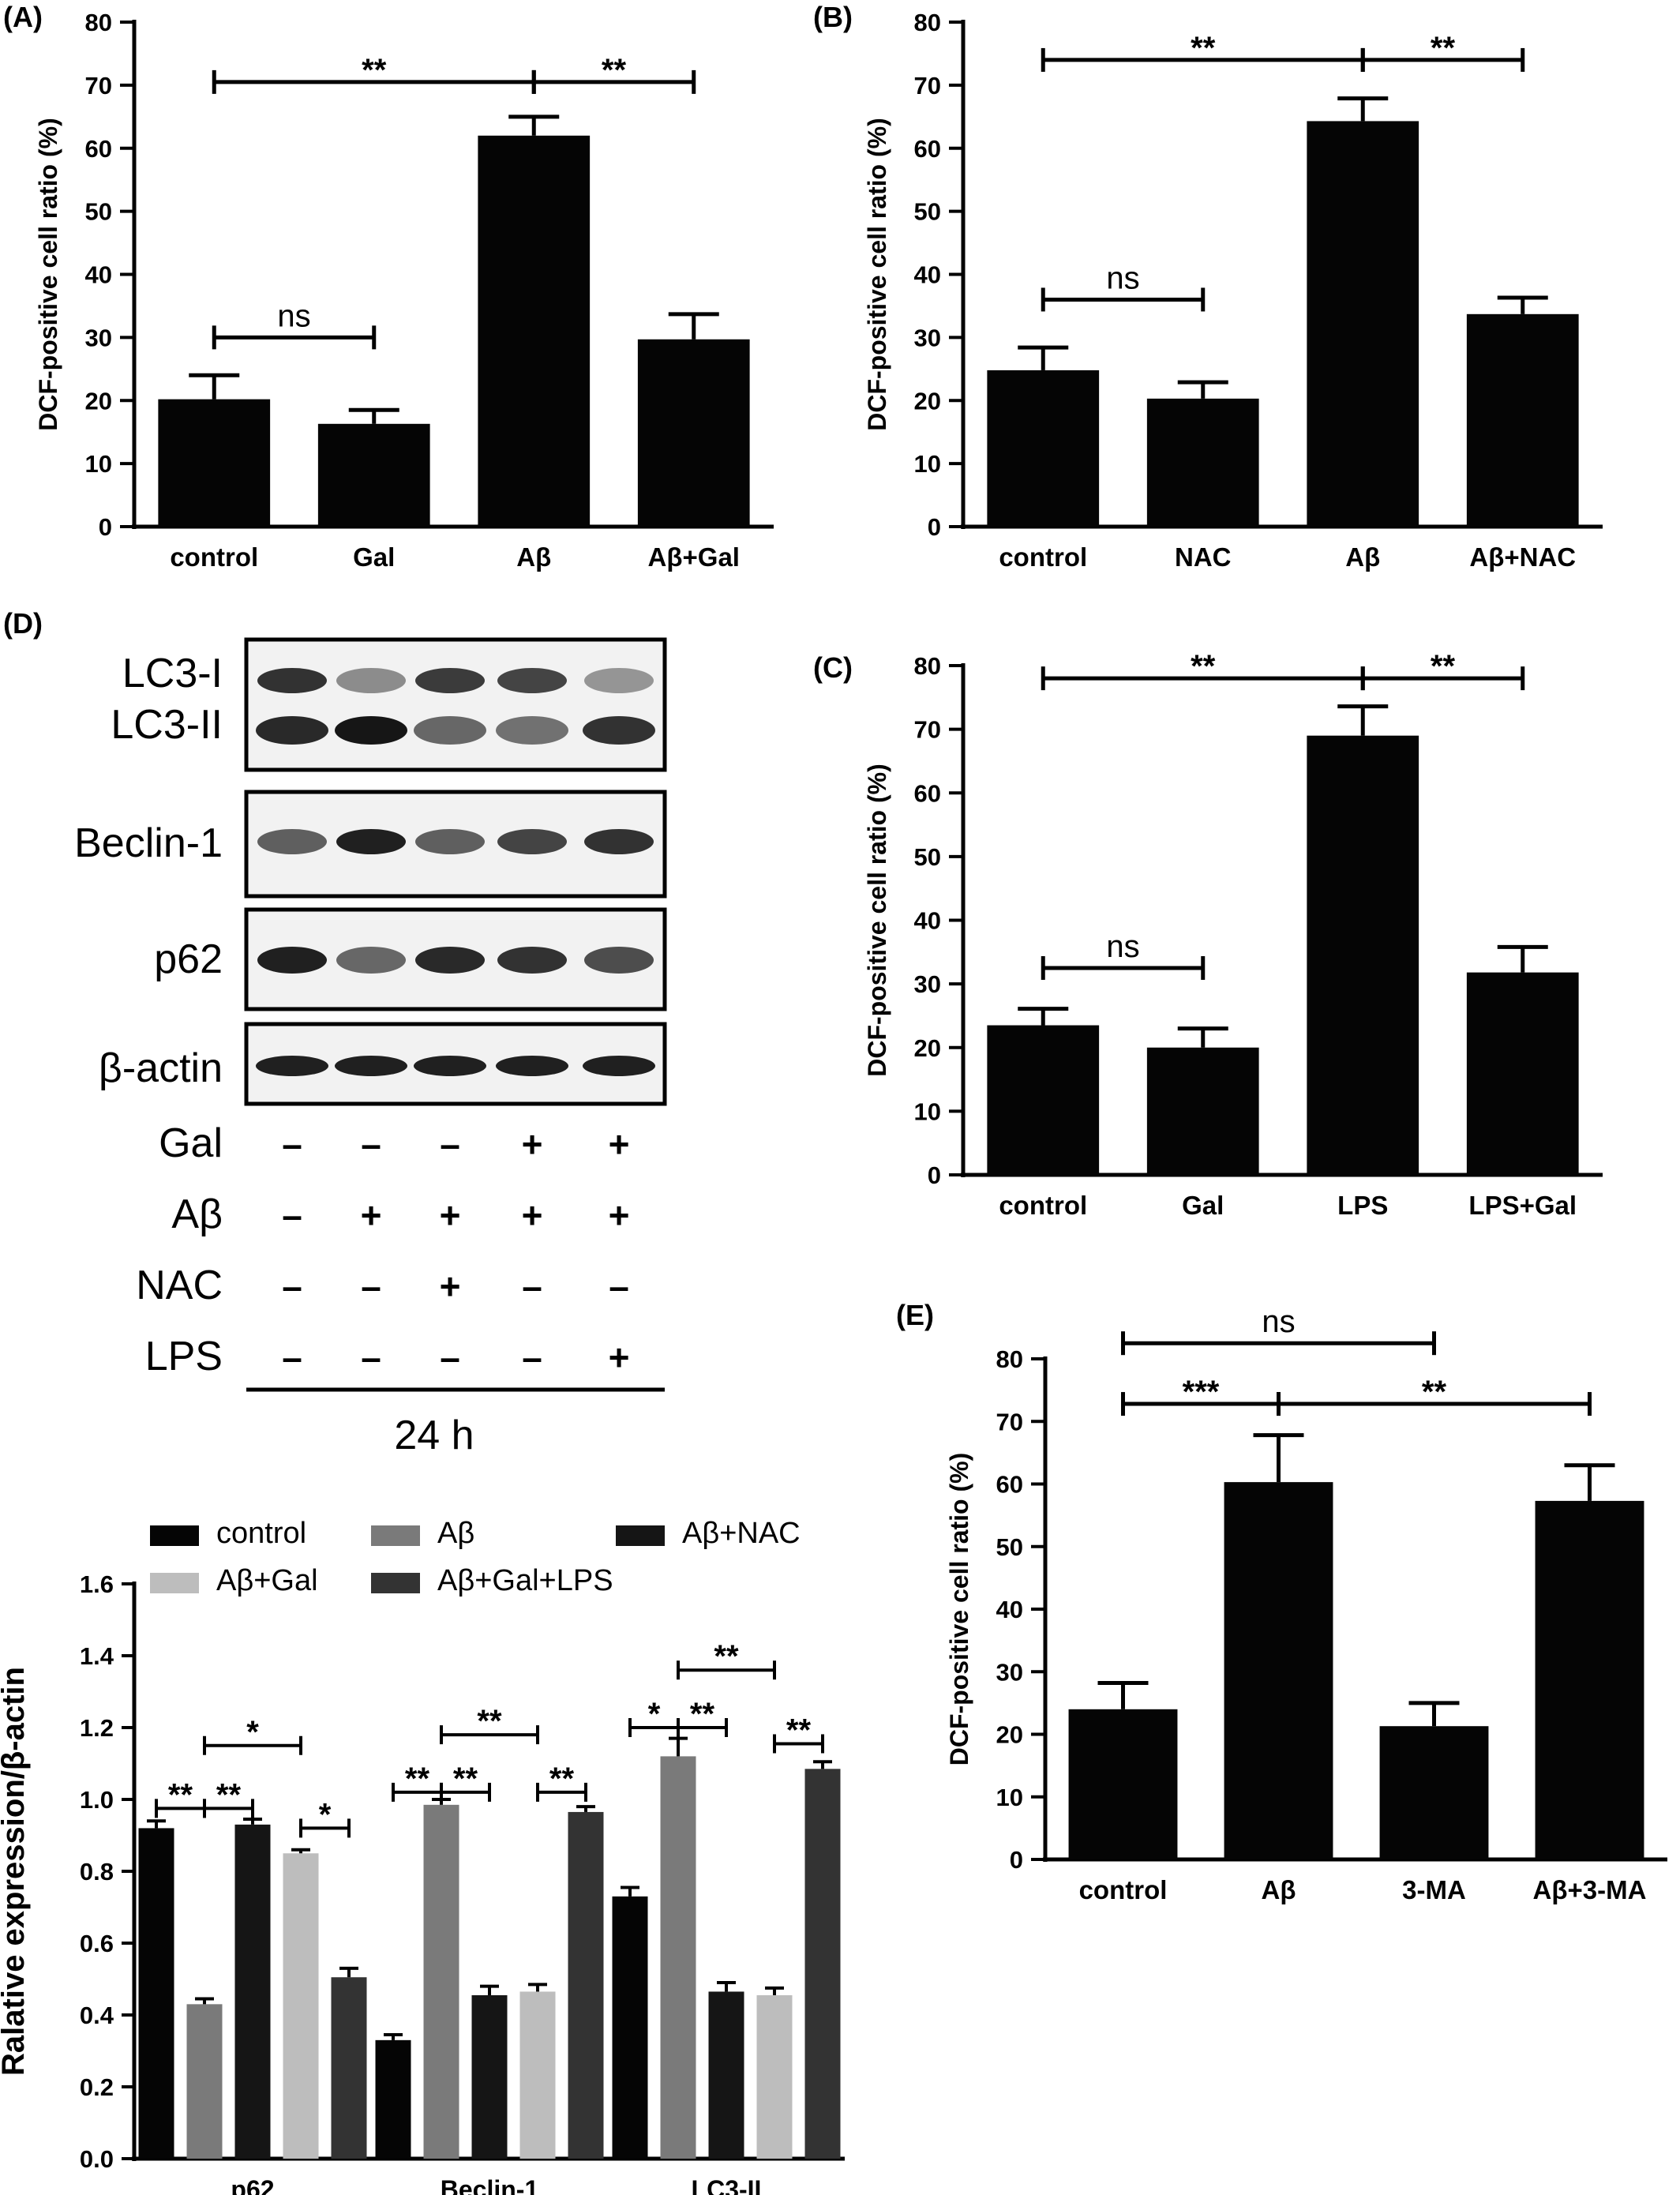 Image resolution: width=1680 pixels, height=2195 pixels. I want to click on panel-label: (A), so click(23, 17).